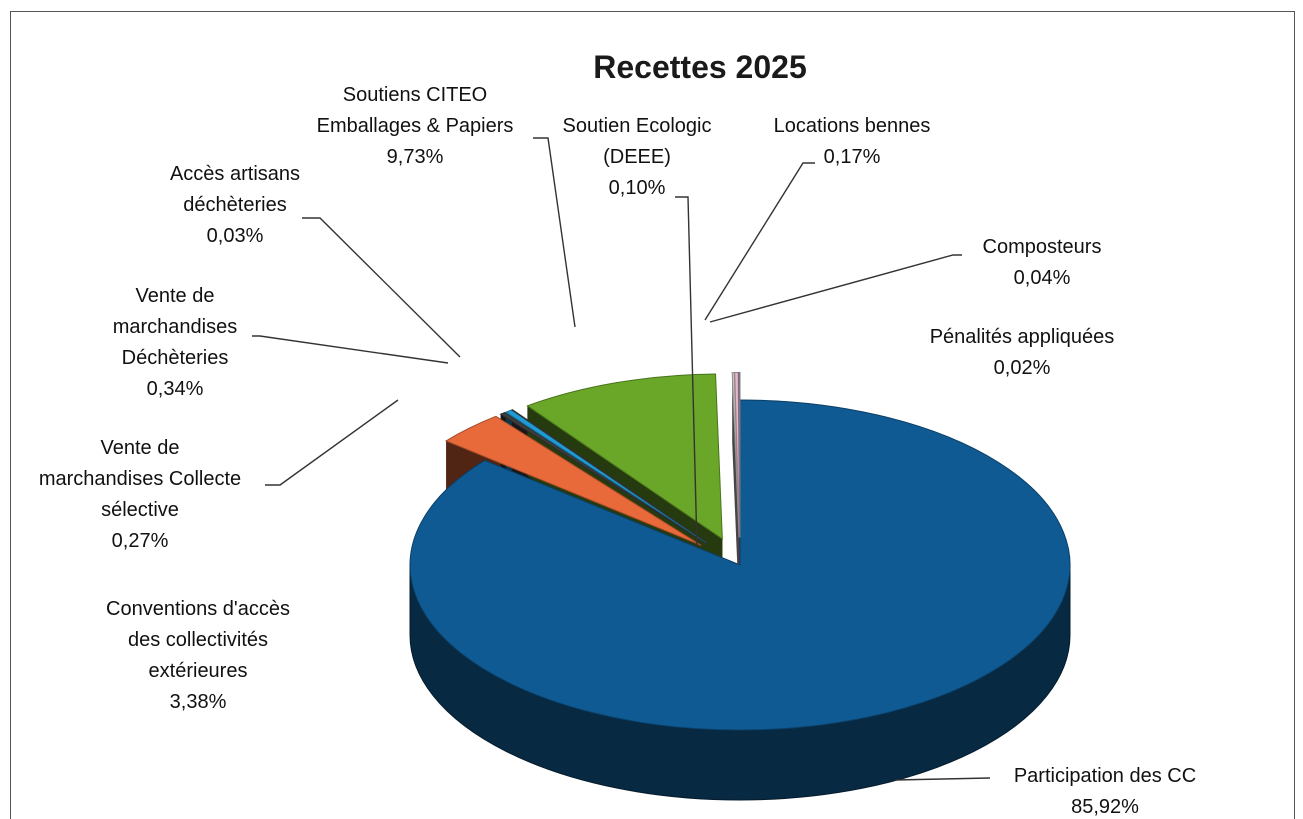  What do you see at coordinates (637, 188) in the screenshot?
I see `slice-label-line: 0,10%` at bounding box center [637, 188].